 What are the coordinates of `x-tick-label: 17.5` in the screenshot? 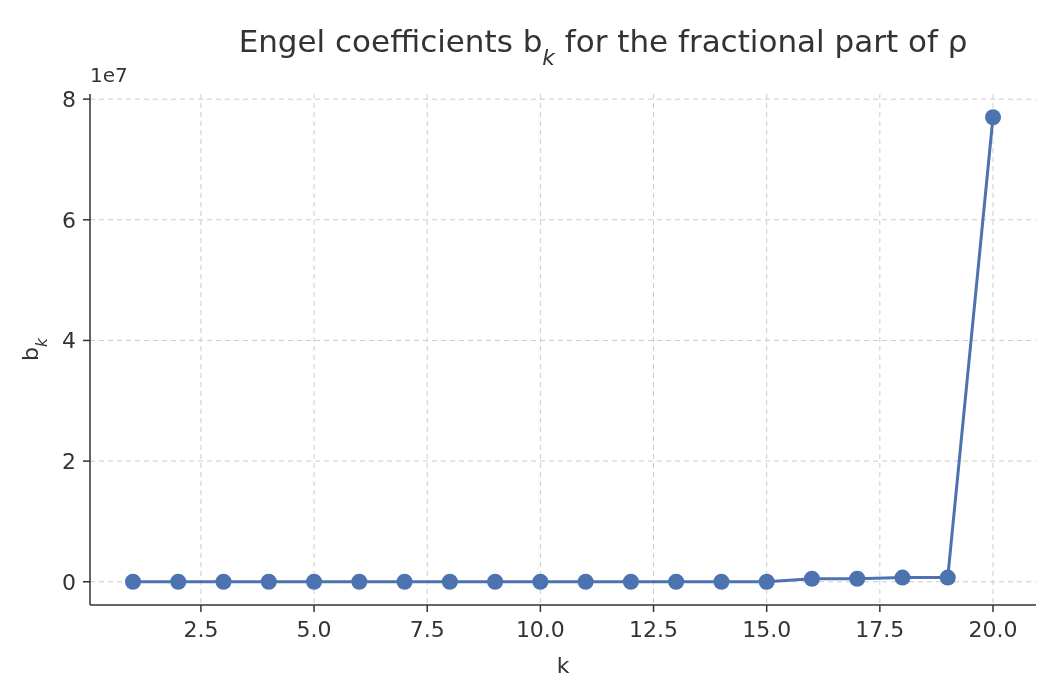 It's located at (880, 629).